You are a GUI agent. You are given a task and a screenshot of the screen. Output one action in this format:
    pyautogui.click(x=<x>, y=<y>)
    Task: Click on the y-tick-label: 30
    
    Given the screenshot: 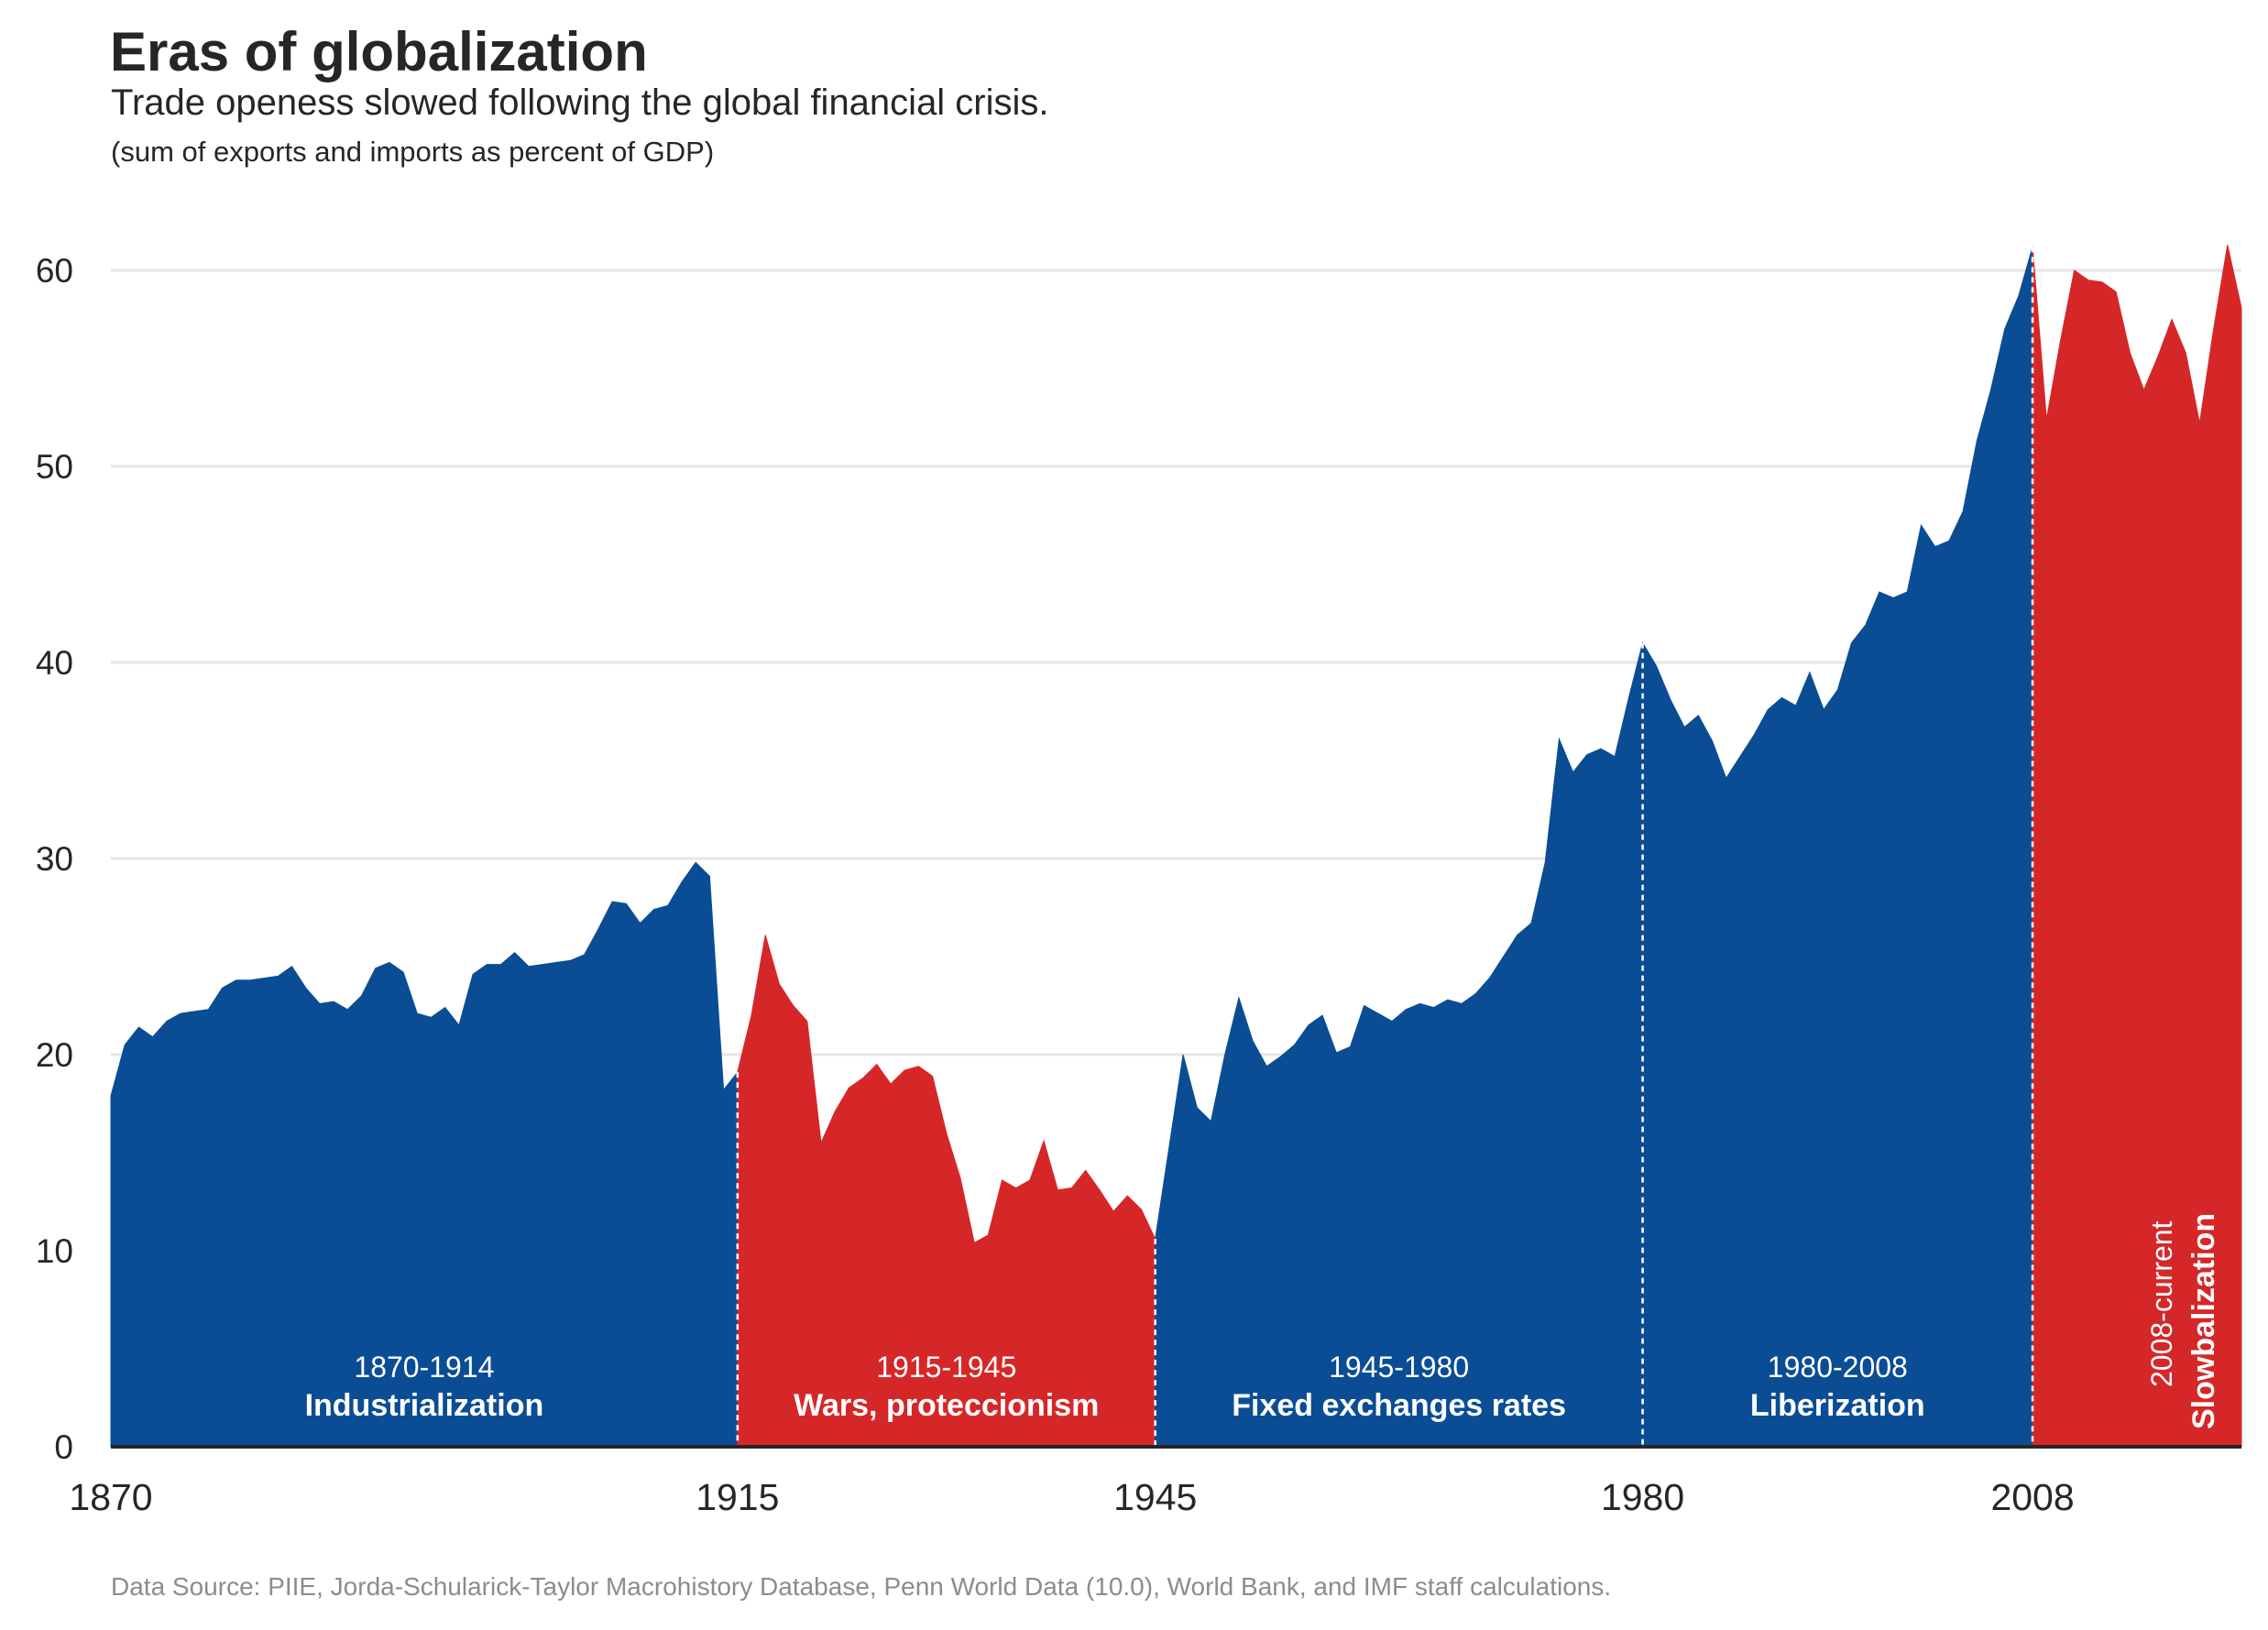 What is the action you would take?
    pyautogui.click(x=54, y=859)
    